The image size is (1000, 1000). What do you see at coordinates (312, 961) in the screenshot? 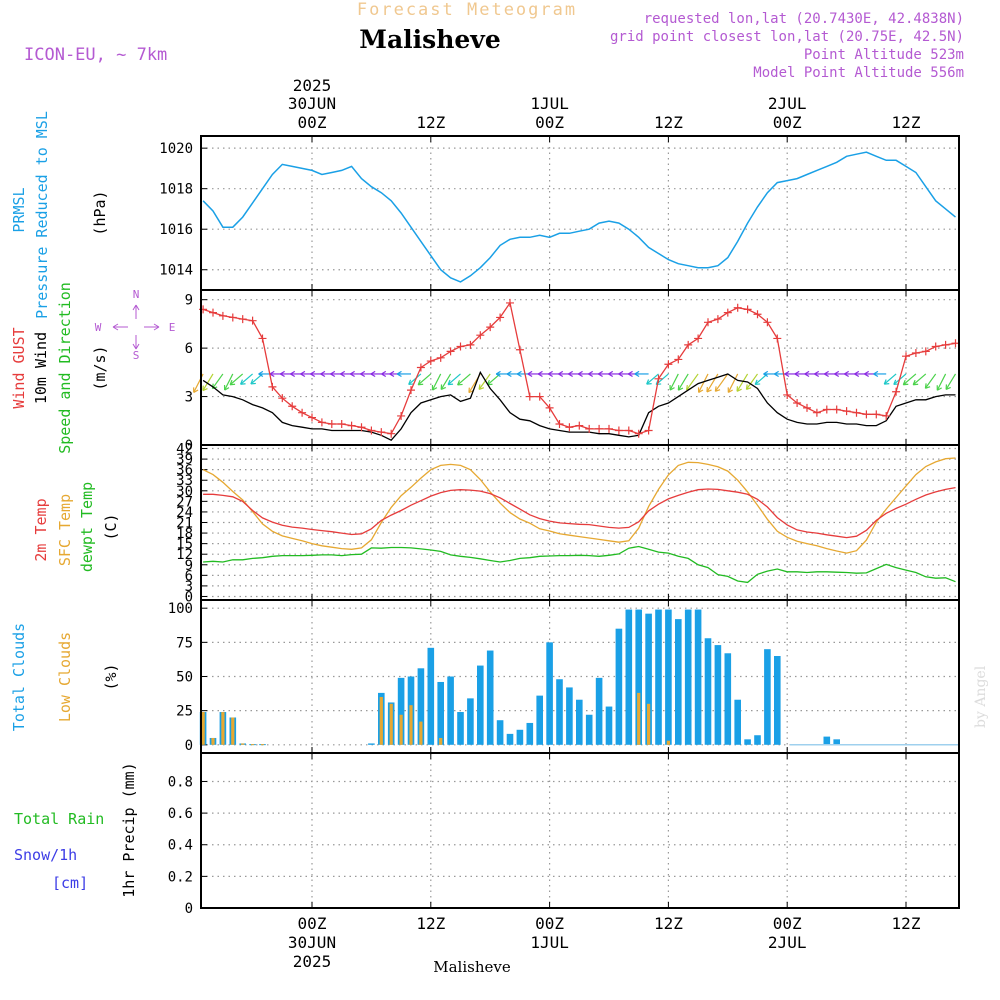
I see `bottom-time-label: 2025` at bounding box center [312, 961].